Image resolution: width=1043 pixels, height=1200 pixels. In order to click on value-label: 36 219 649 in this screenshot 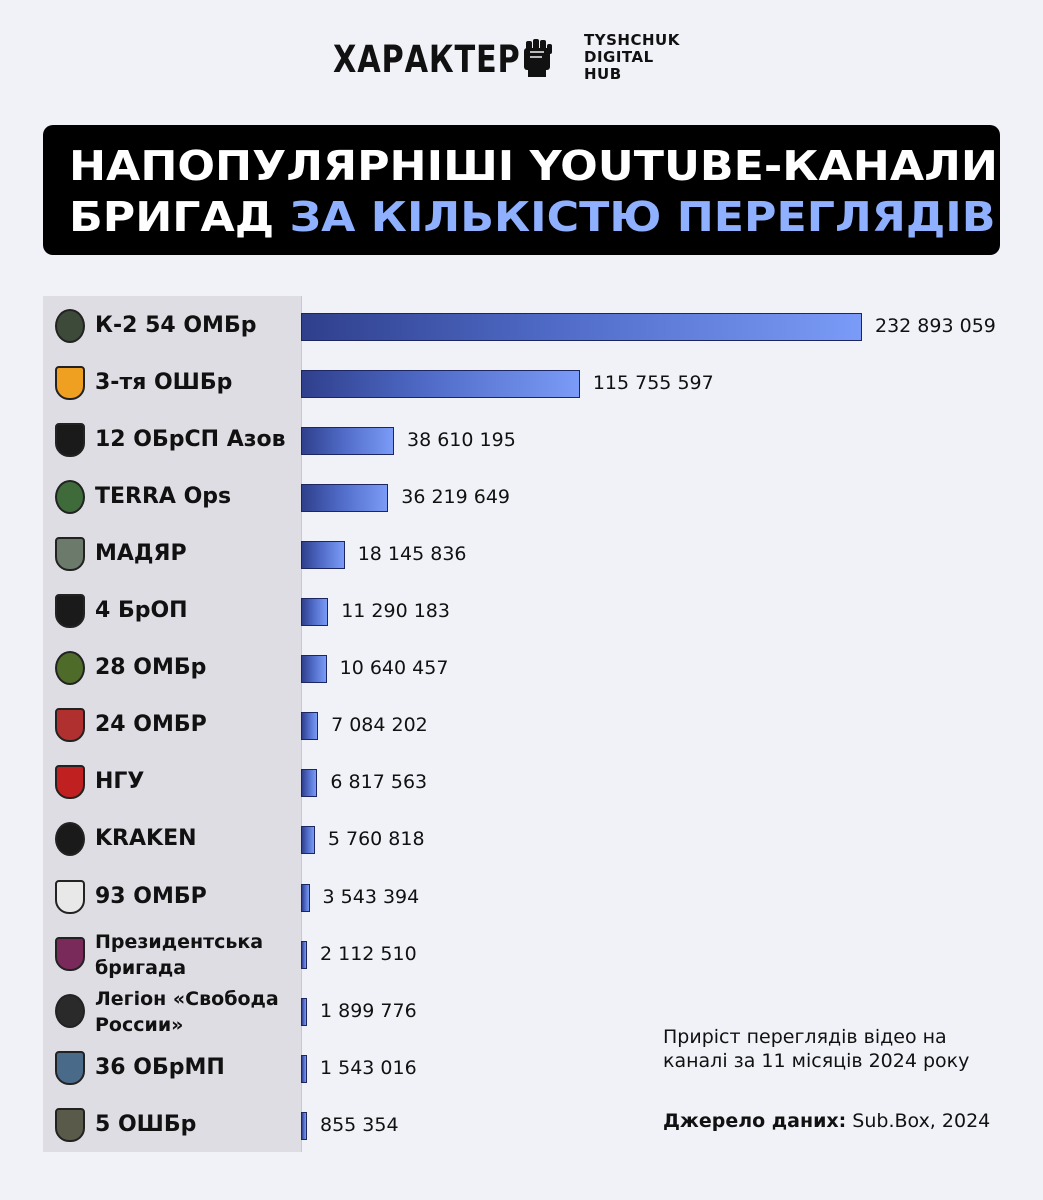, I will do `click(456, 497)`.